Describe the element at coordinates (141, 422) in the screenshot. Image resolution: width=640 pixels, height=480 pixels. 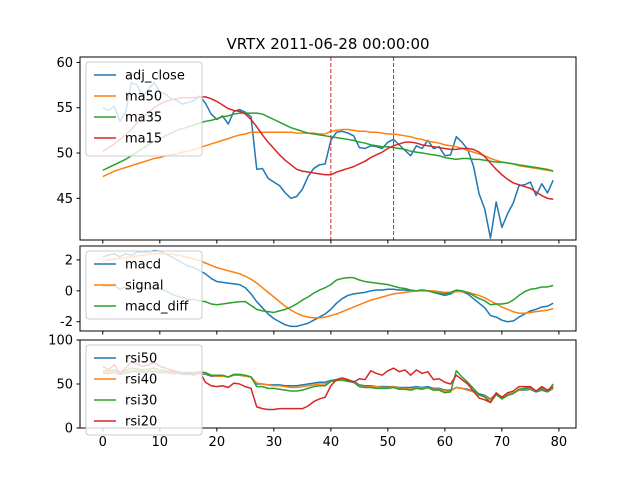
I see `legend-label-rsi20: rsi20` at that location.